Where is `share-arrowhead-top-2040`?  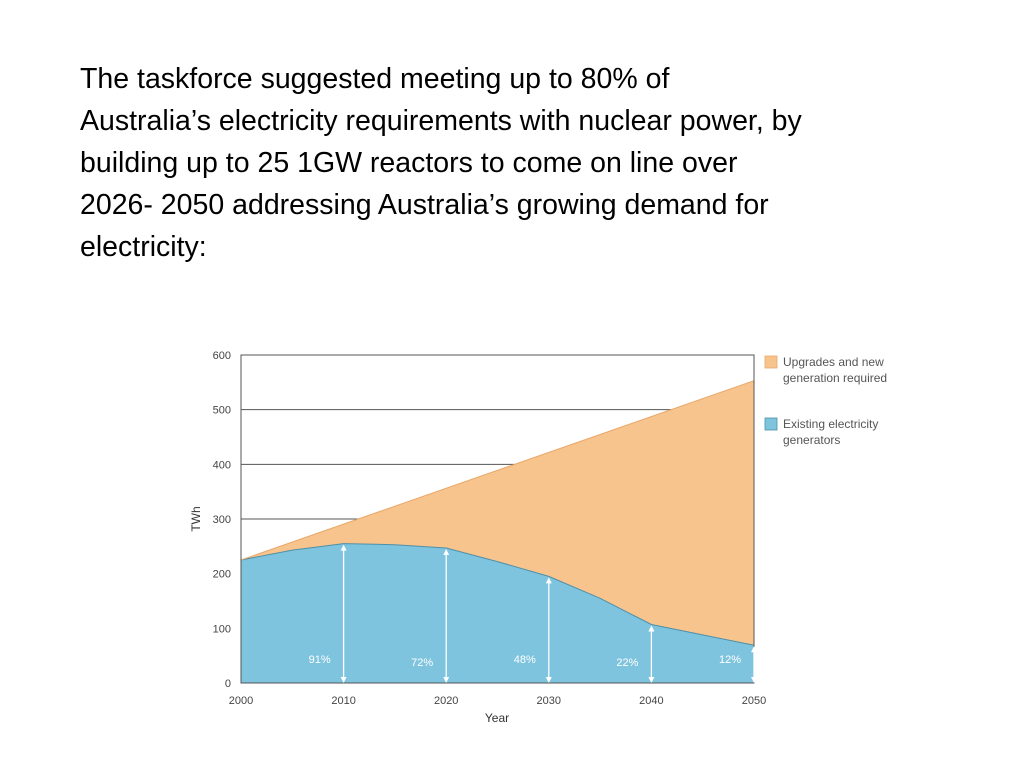
share-arrowhead-top-2040 is located at coordinates (651, 628).